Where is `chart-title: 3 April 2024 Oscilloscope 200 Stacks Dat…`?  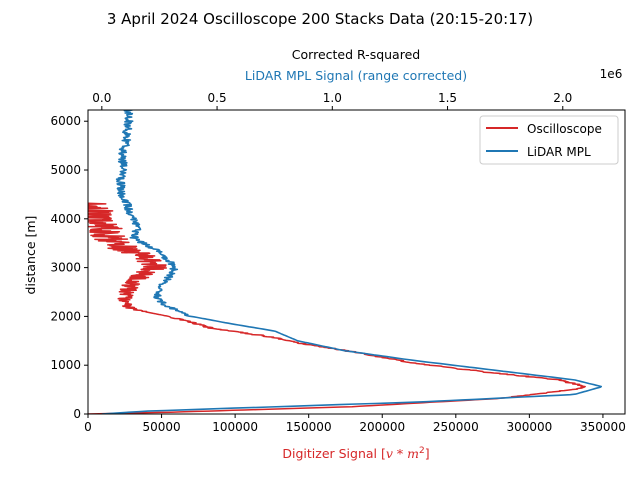
chart-title: 3 April 2024 Oscilloscope 200 Stacks Dat… is located at coordinates (320, 19).